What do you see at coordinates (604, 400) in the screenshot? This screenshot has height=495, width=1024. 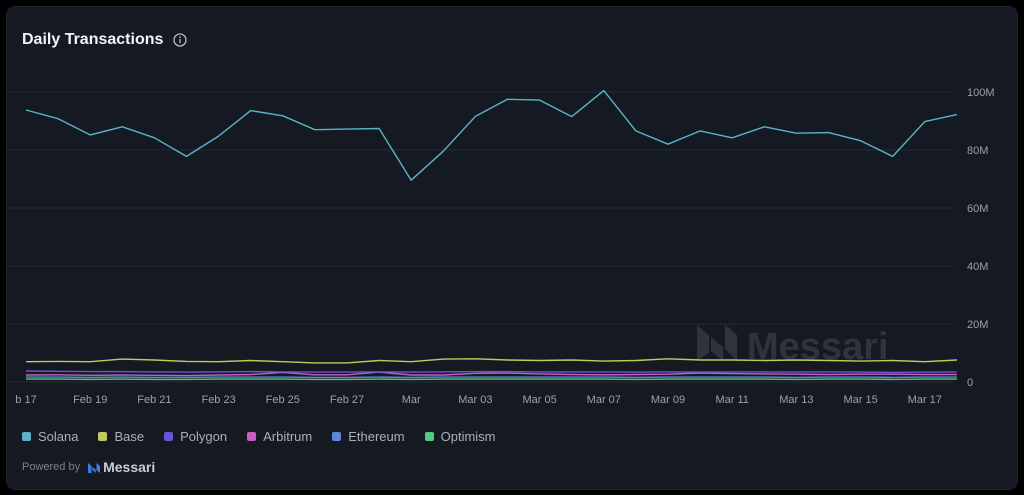 I see `x-tick-label: Mar 07` at bounding box center [604, 400].